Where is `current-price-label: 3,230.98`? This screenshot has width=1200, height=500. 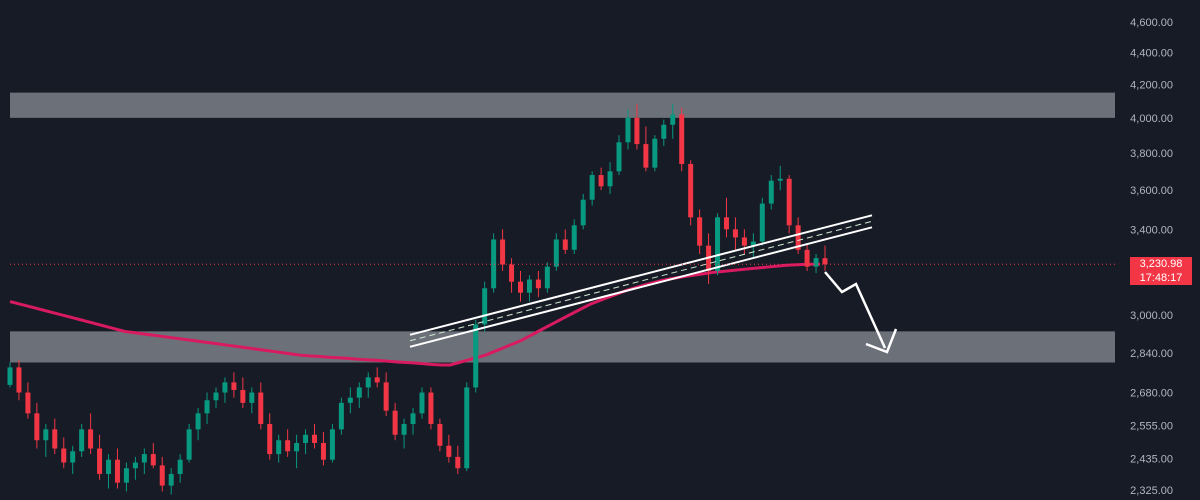 current-price-label: 3,230.98 is located at coordinates (1161, 264).